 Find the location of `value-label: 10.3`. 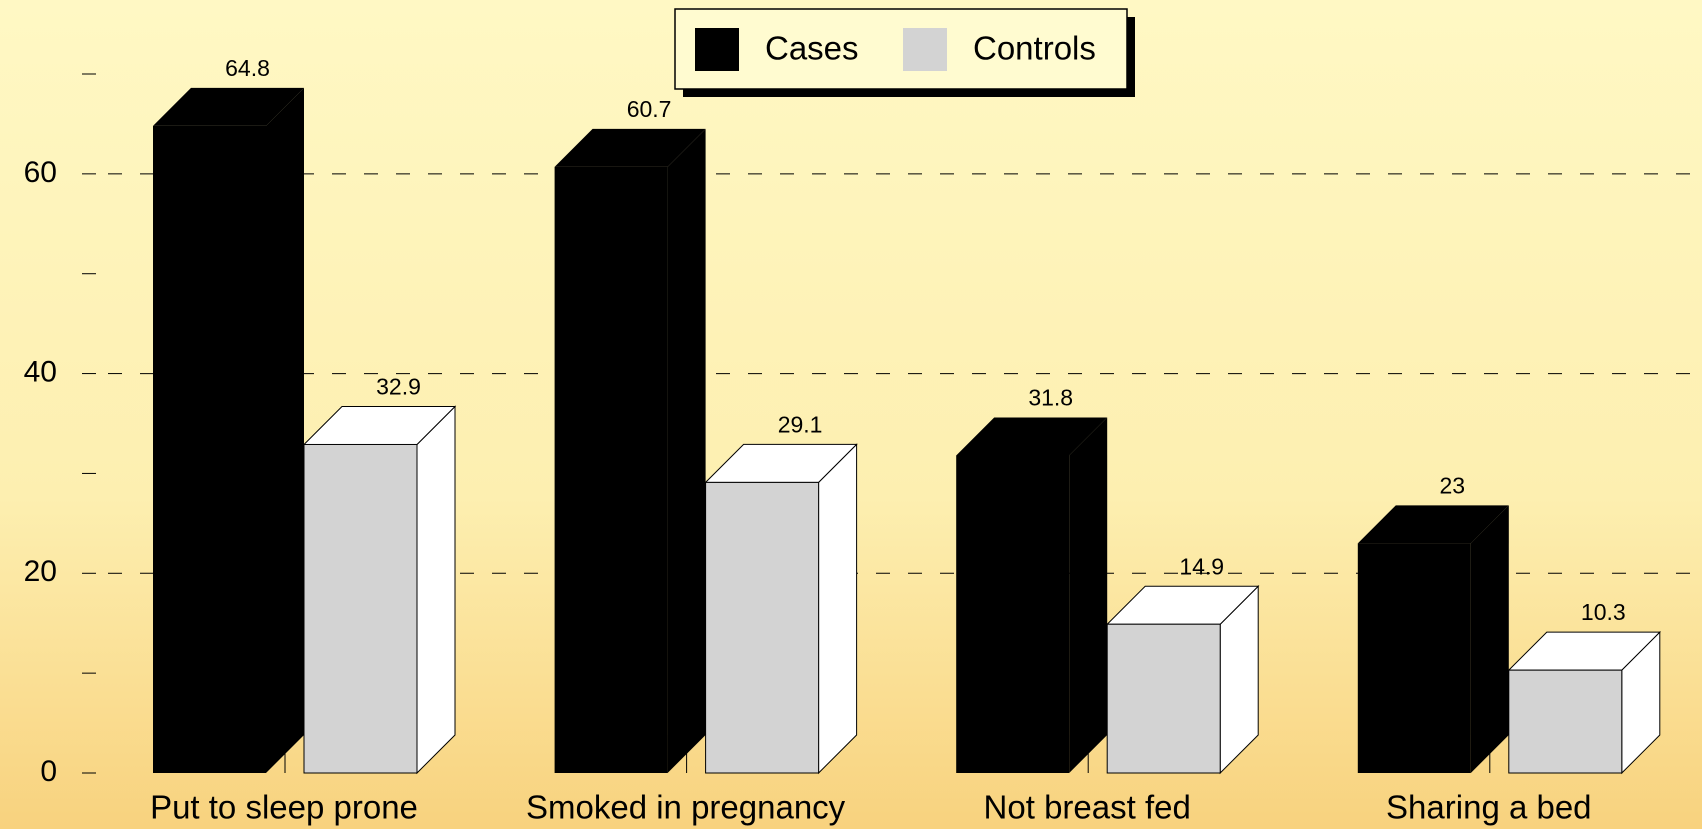

value-label: 10.3 is located at coordinates (1603, 612).